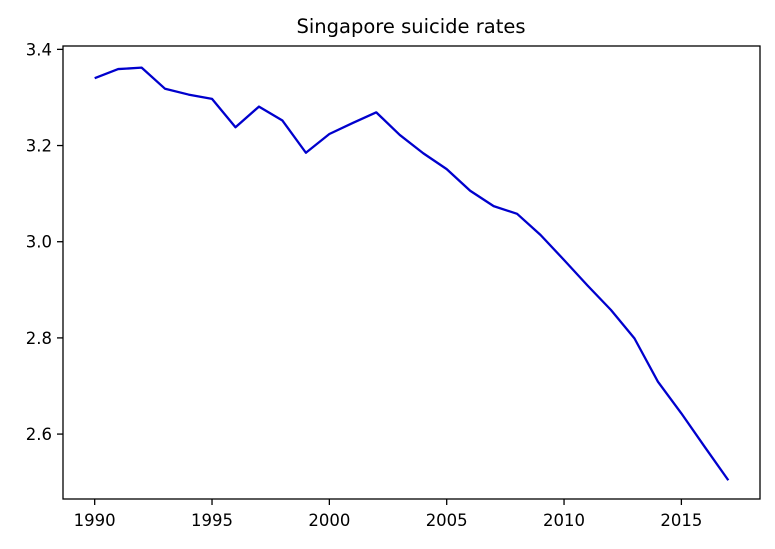 The height and width of the screenshot is (549, 775). I want to click on y-tick-label: 3.2, so click(39, 146).